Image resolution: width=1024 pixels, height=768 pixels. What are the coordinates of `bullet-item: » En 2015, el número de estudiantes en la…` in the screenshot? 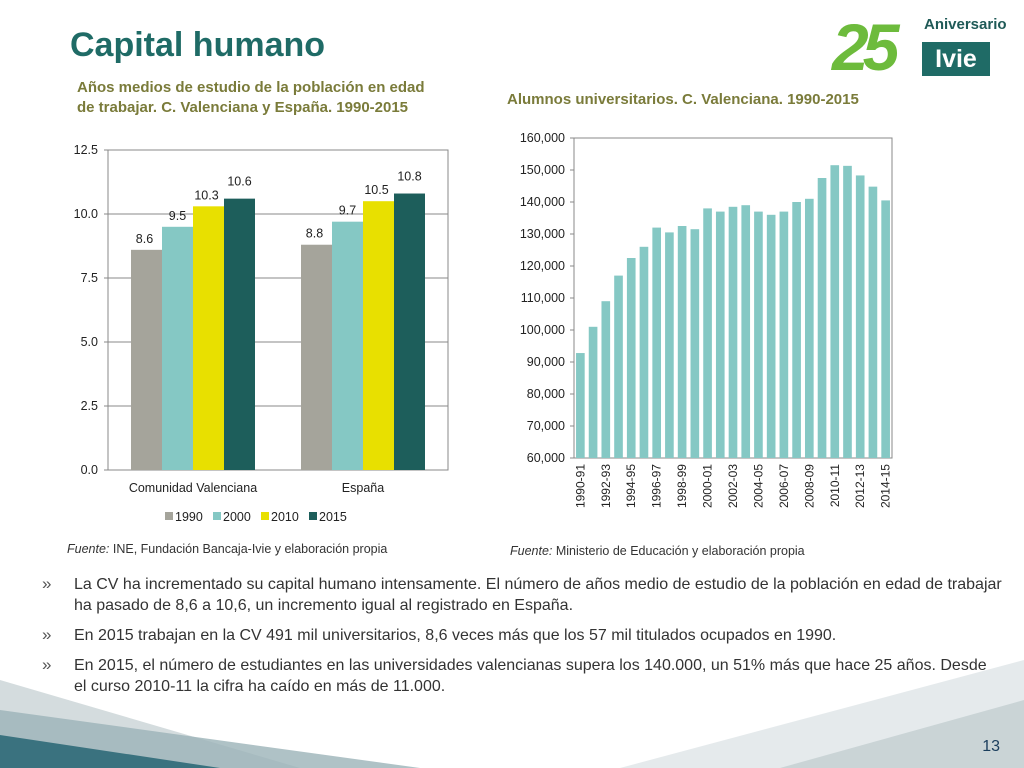 It's located at (514, 675).